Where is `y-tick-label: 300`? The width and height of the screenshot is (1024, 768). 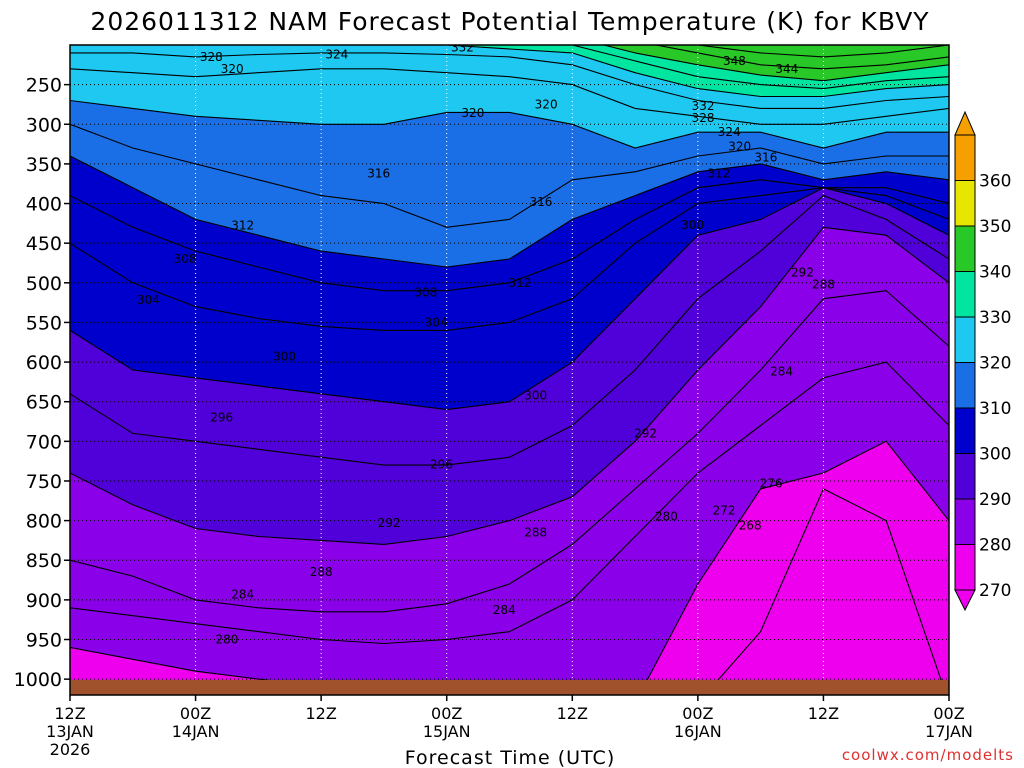
y-tick-label: 300 is located at coordinates (44, 125).